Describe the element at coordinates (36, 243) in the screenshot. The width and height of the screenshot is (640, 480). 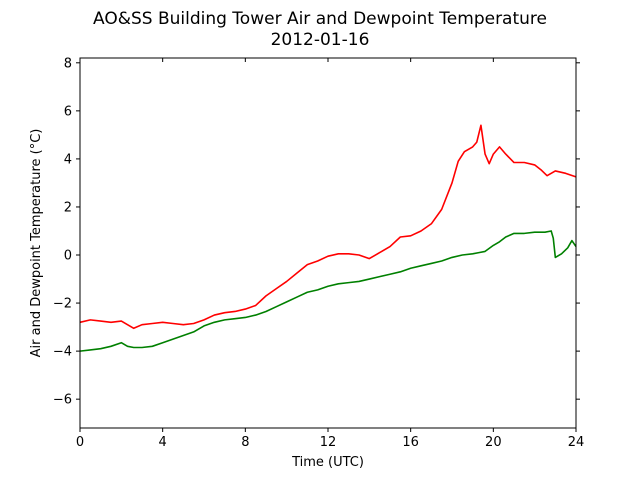
I see `y-axis-label: Air and Dewpoint Temperature (°C)` at that location.